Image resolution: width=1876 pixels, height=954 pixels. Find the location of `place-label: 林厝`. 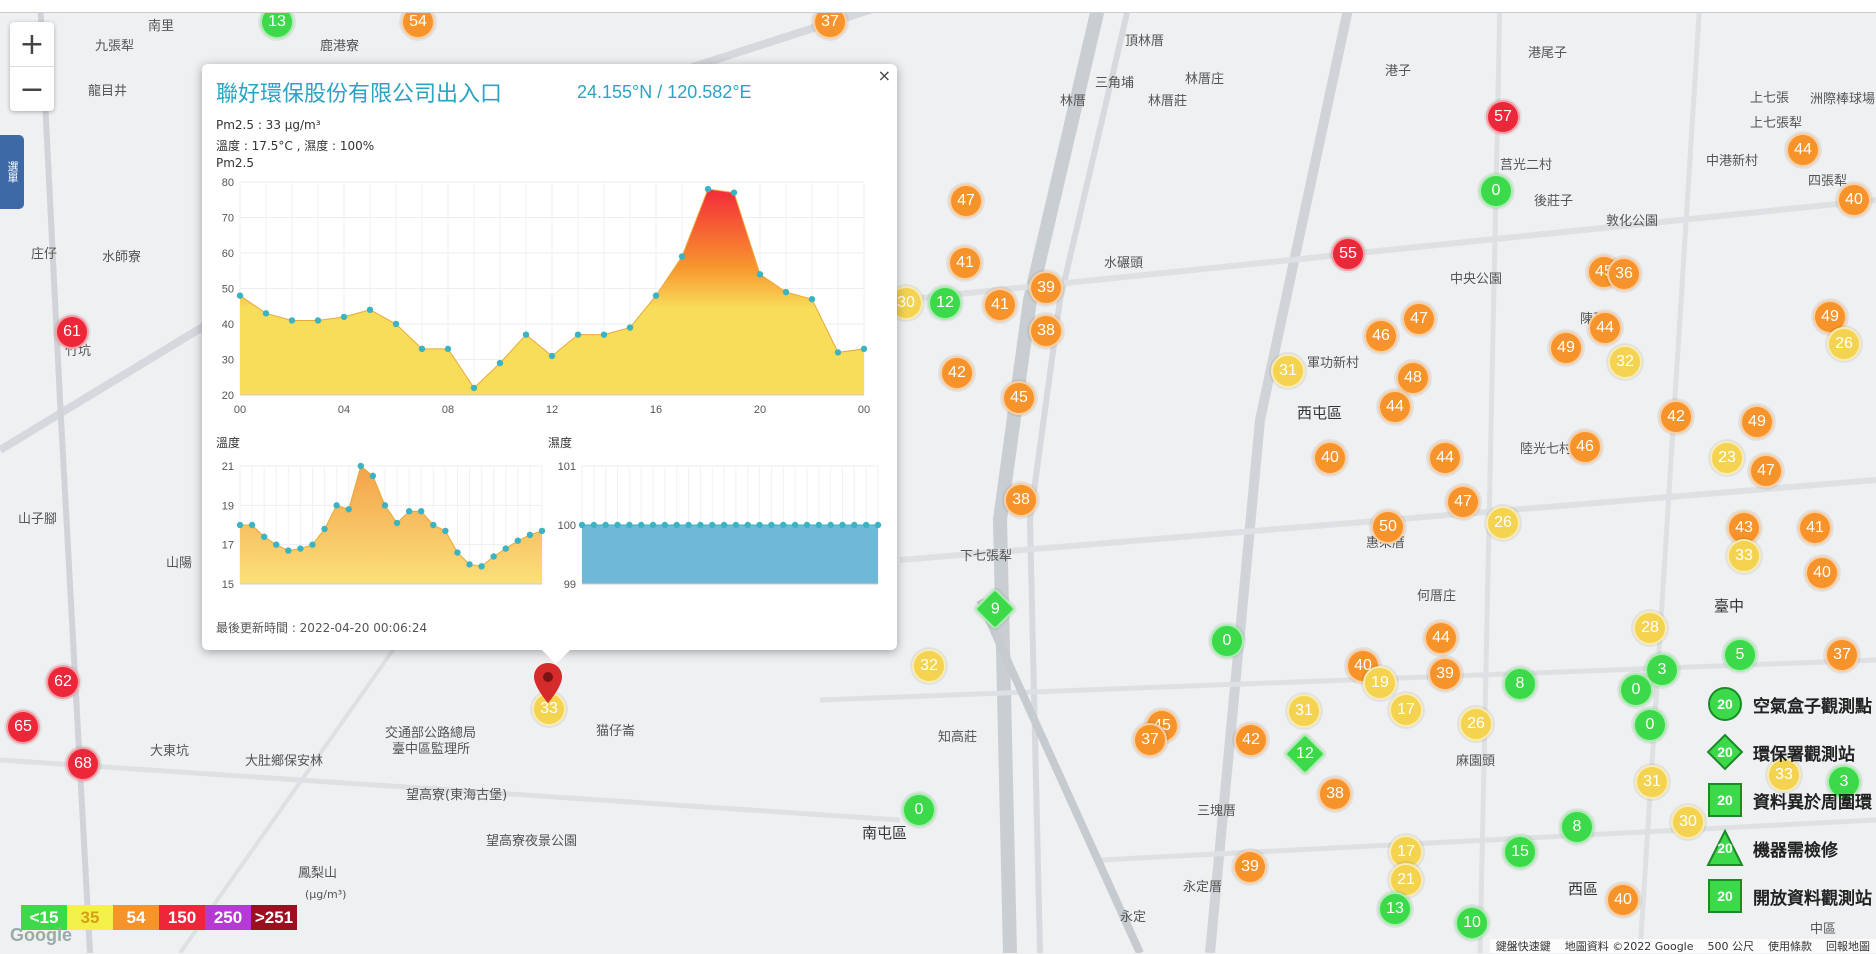

place-label: 林厝 is located at coordinates (1073, 101).